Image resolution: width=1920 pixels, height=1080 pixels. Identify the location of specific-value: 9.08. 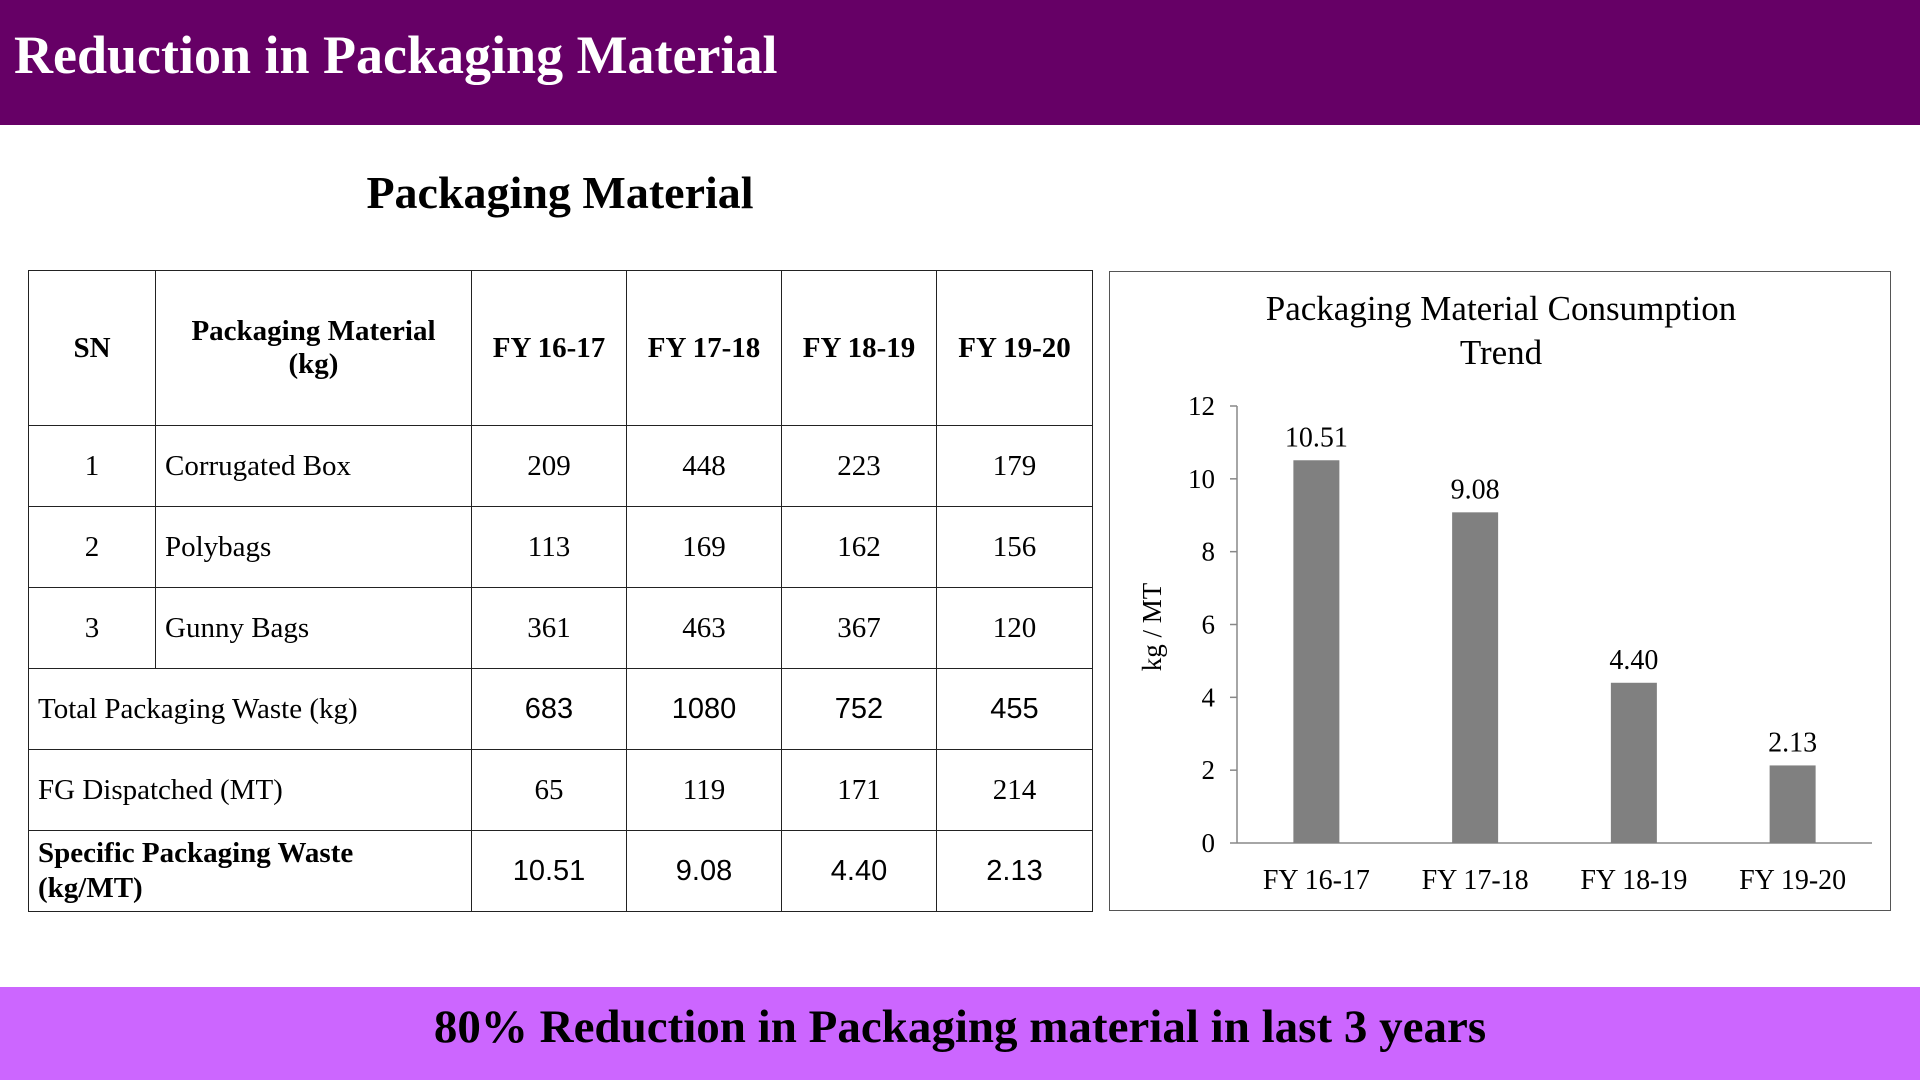
(704, 871).